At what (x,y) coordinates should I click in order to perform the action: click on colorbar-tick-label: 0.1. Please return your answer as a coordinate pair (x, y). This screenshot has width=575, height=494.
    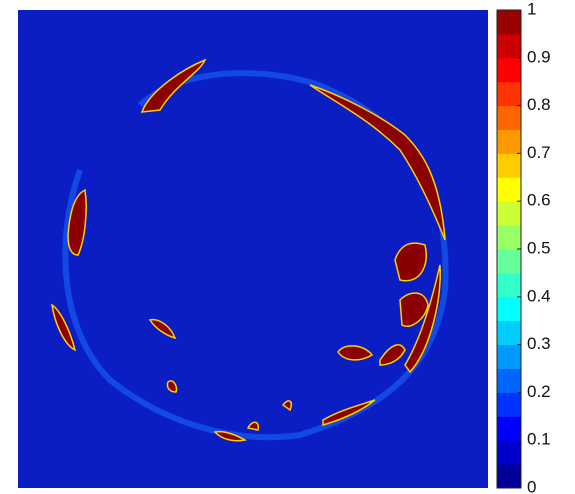
    Looking at the image, I should click on (539, 439).